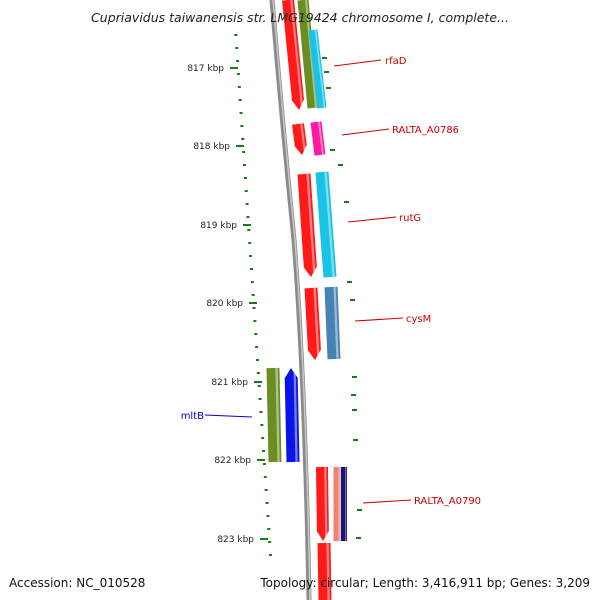 The image size is (600, 600). What do you see at coordinates (317, 69) in the screenshot?
I see `gene-rfad-rna` at bounding box center [317, 69].